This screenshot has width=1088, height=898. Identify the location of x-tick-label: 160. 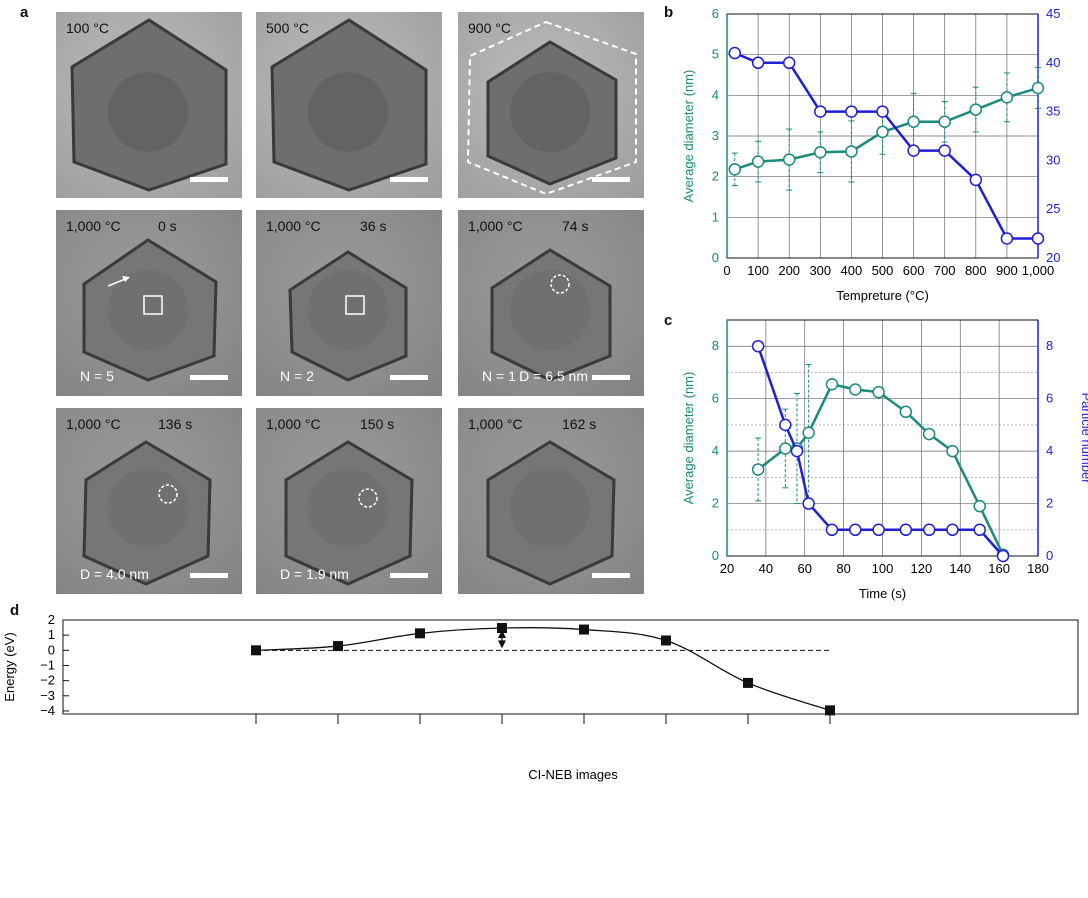
(999, 568).